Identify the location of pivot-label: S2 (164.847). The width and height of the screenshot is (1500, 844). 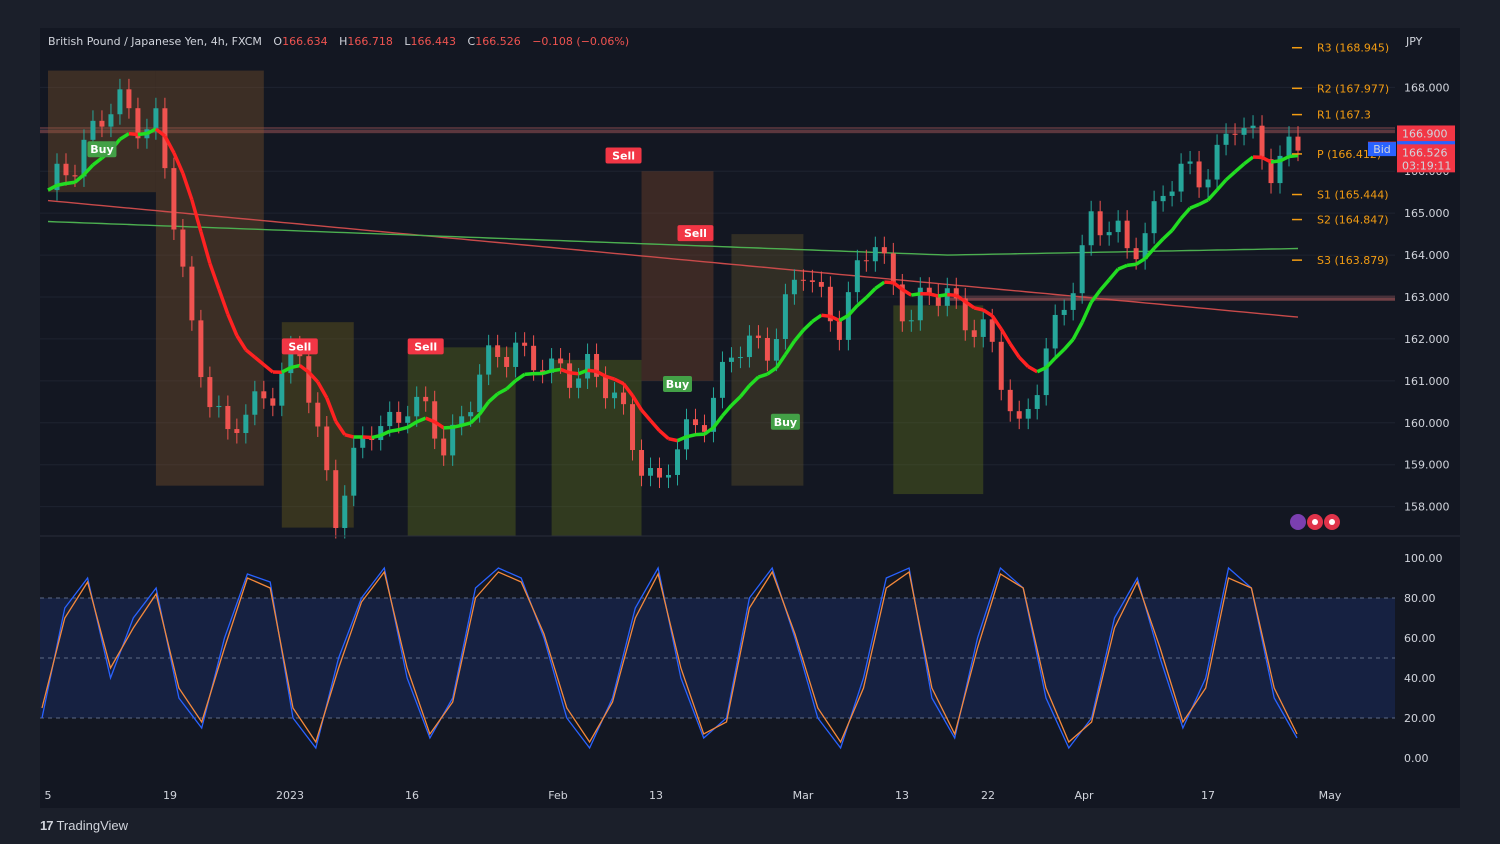
(1353, 220).